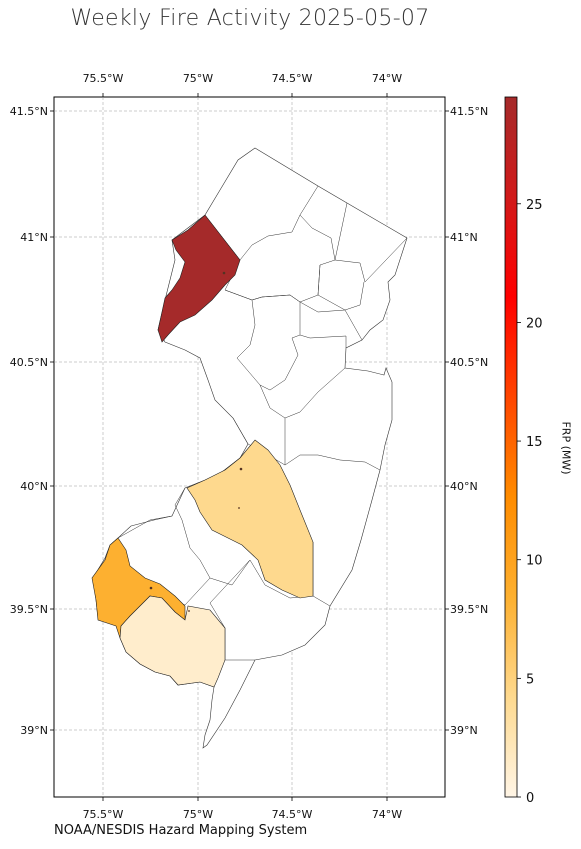  What do you see at coordinates (534, 323) in the screenshot?
I see `colorbar-tick-label: 20` at bounding box center [534, 323].